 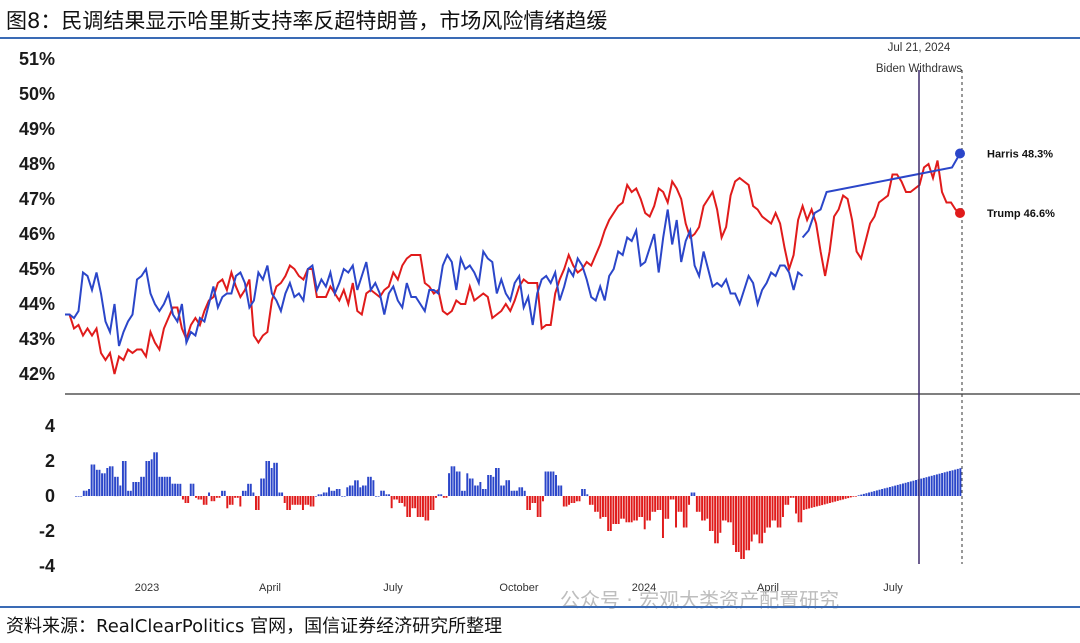 What do you see at coordinates (37, 374) in the screenshot?
I see `y-tick-label: 42%` at bounding box center [37, 374].